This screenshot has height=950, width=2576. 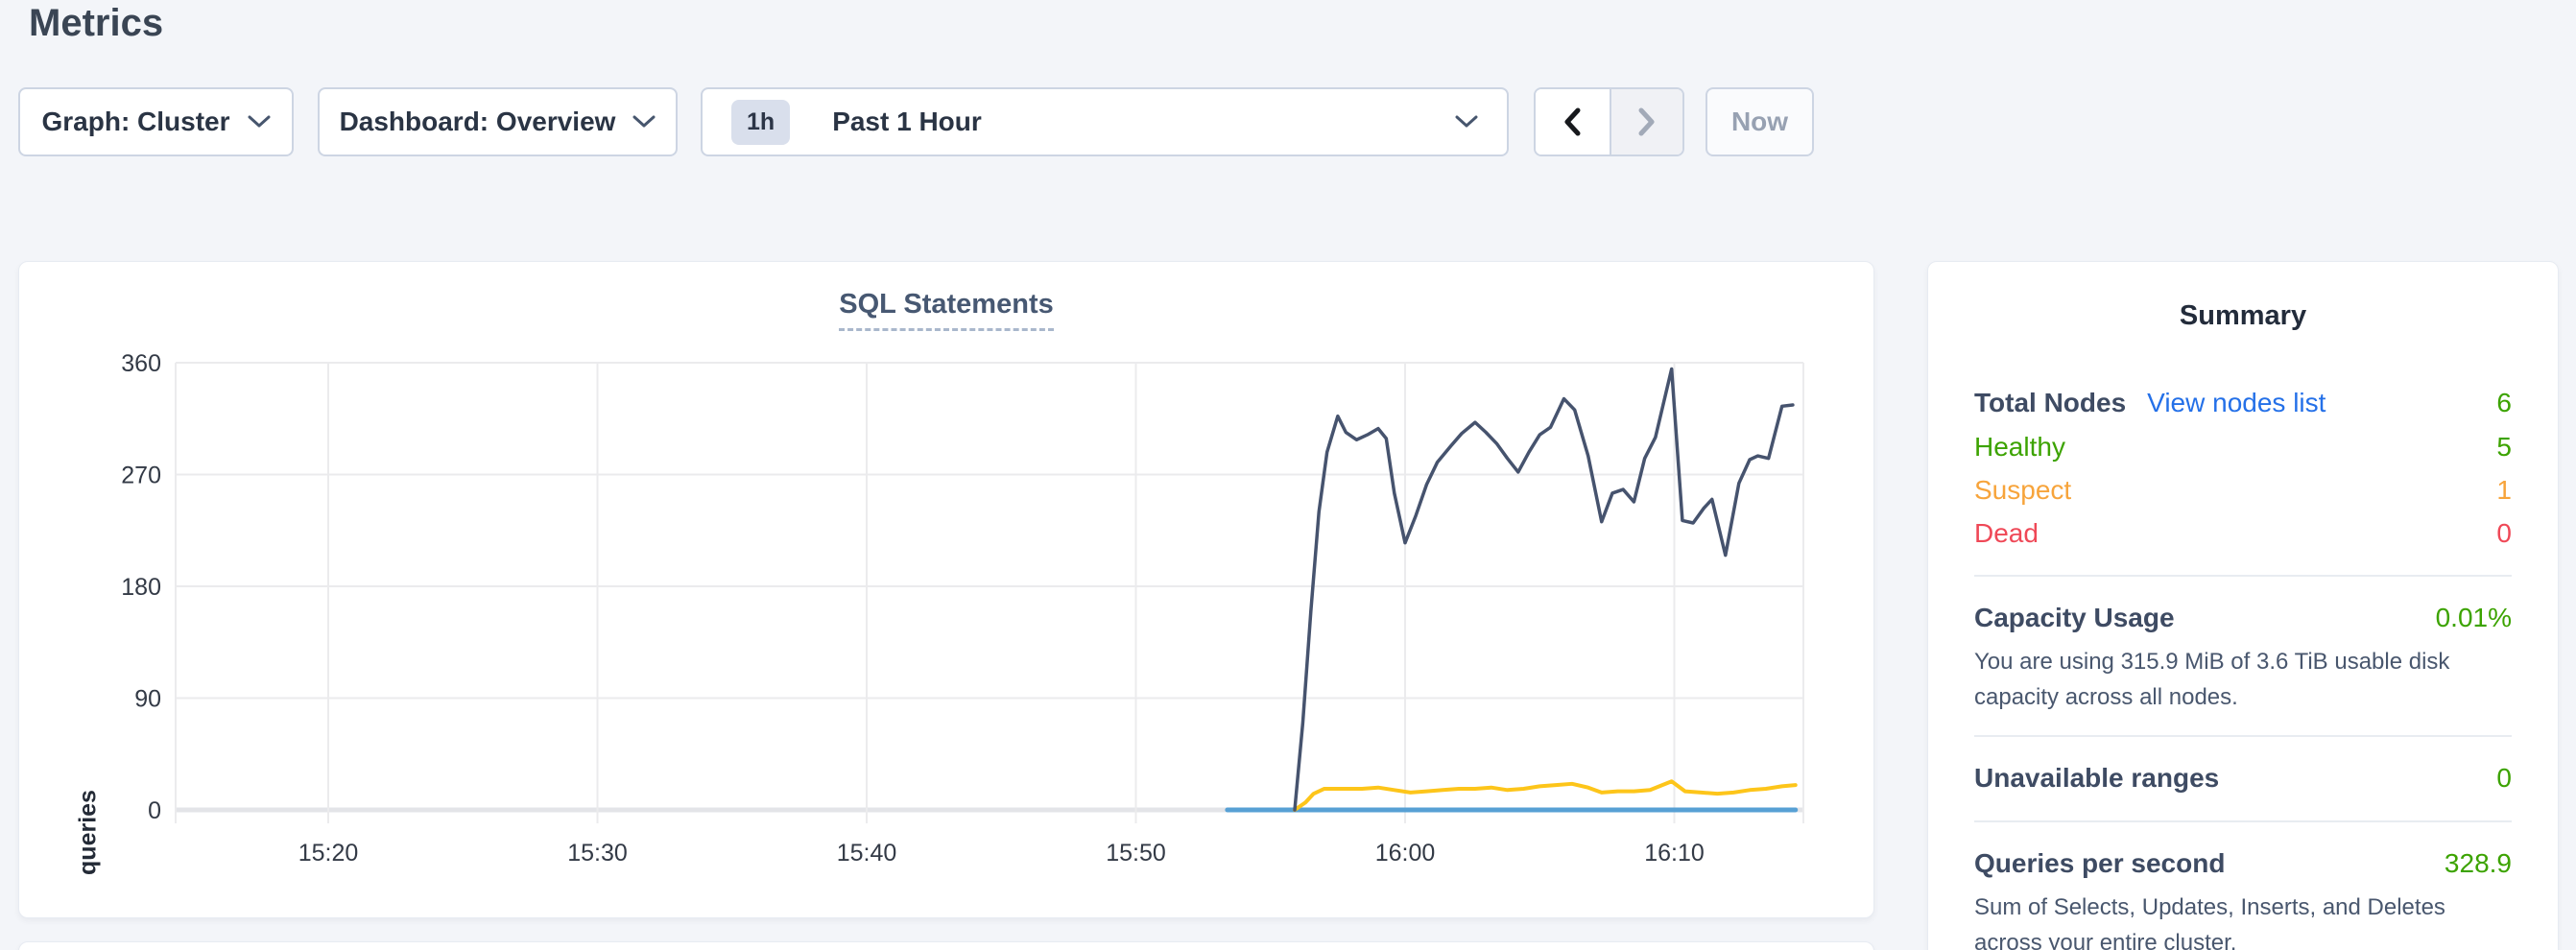 What do you see at coordinates (2243, 533) in the screenshot?
I see `dead-nodes-row: Dead 0` at bounding box center [2243, 533].